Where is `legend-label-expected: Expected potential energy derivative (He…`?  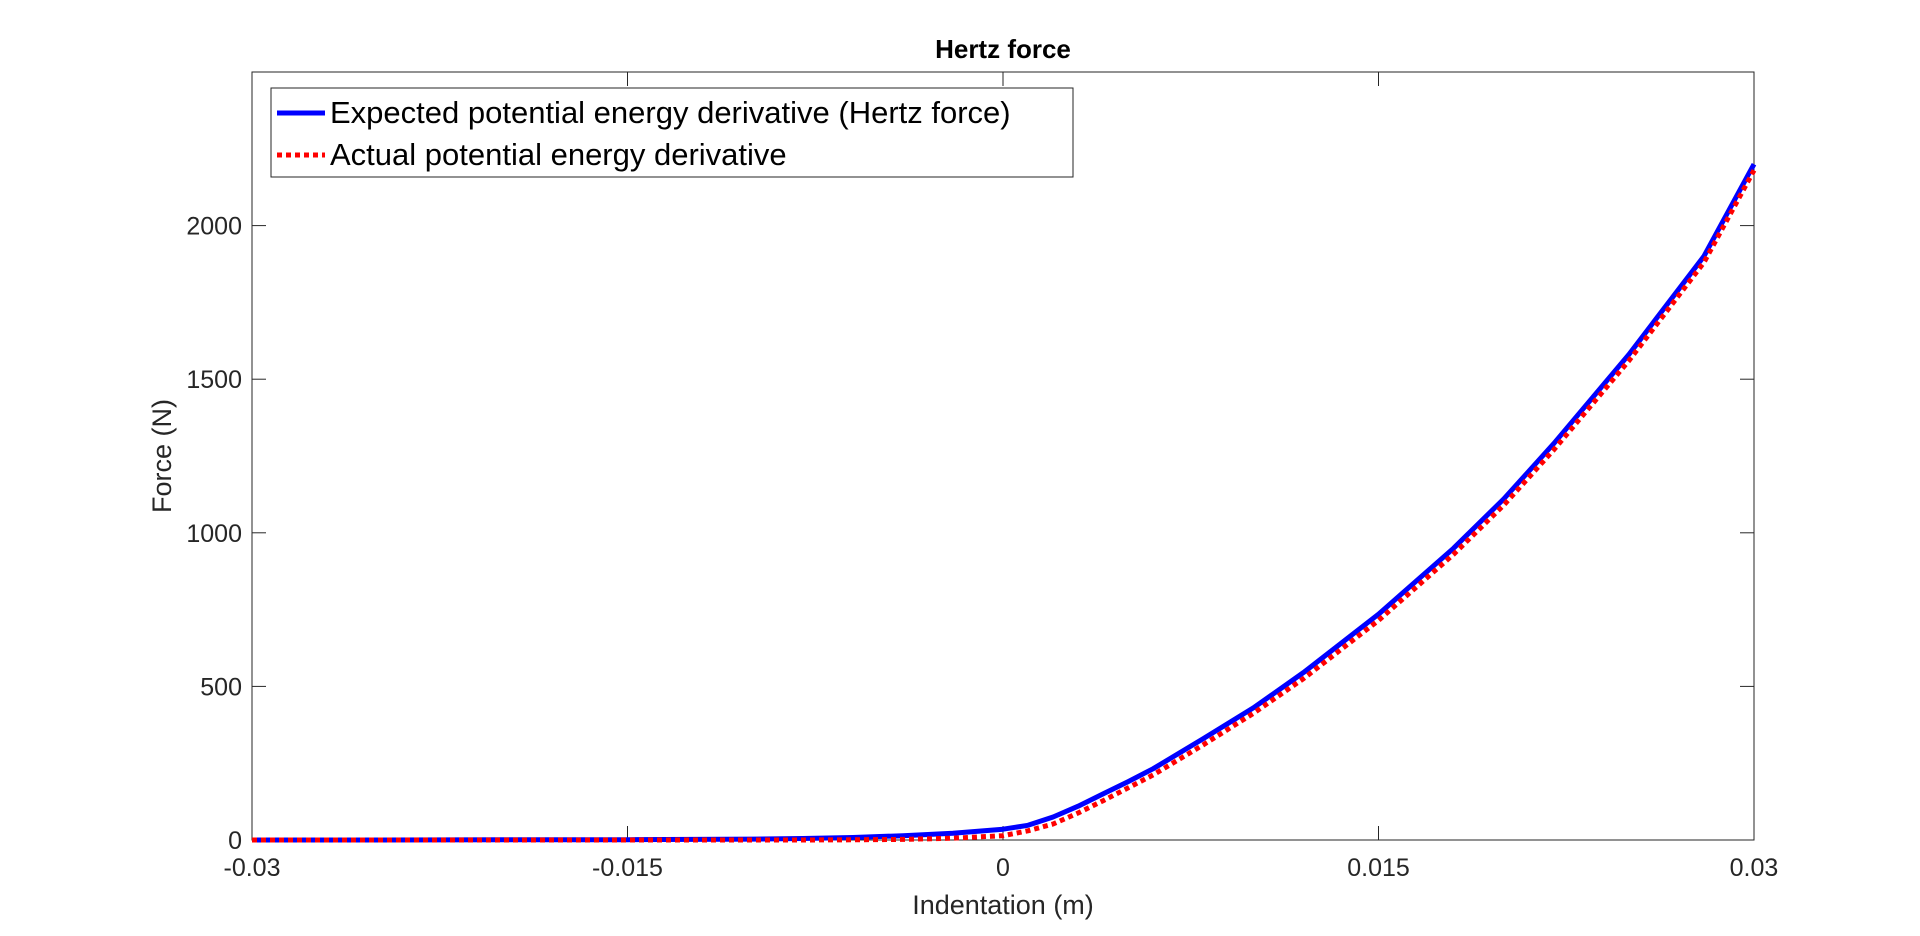
legend-label-expected: Expected potential energy derivative (He… is located at coordinates (670, 112).